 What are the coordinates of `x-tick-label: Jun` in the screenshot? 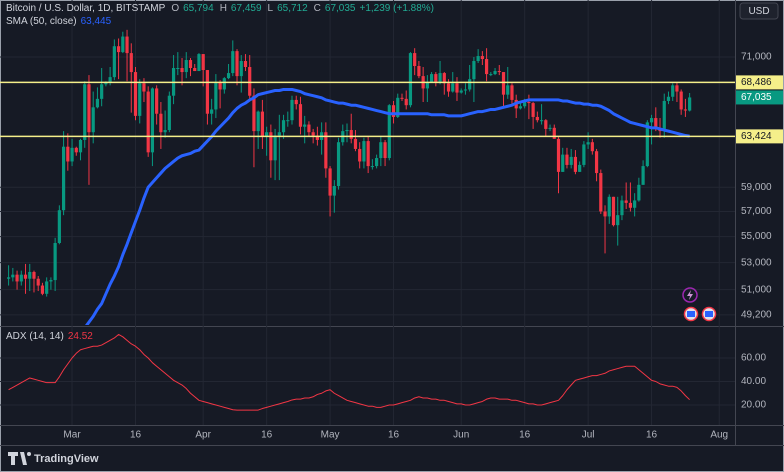 It's located at (461, 435).